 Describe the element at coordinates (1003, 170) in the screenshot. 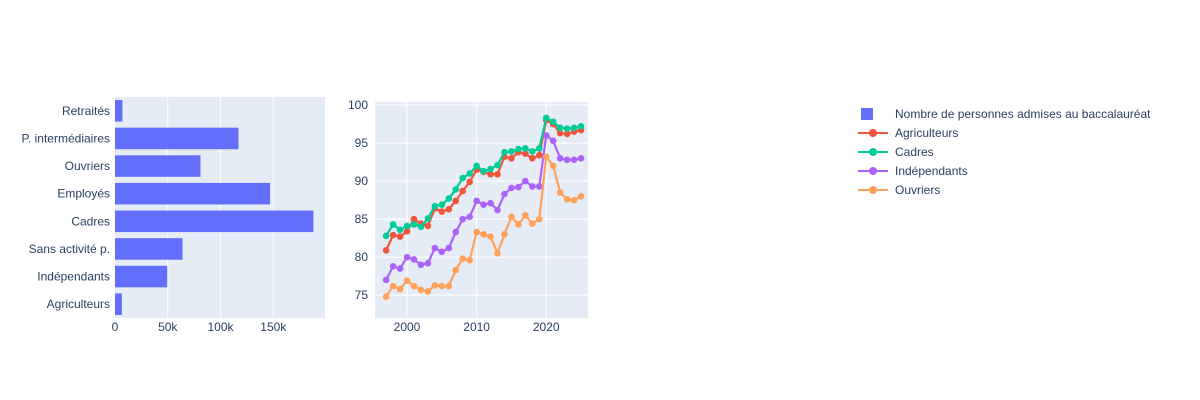

I see `legend-item-independants: Indépendants` at that location.